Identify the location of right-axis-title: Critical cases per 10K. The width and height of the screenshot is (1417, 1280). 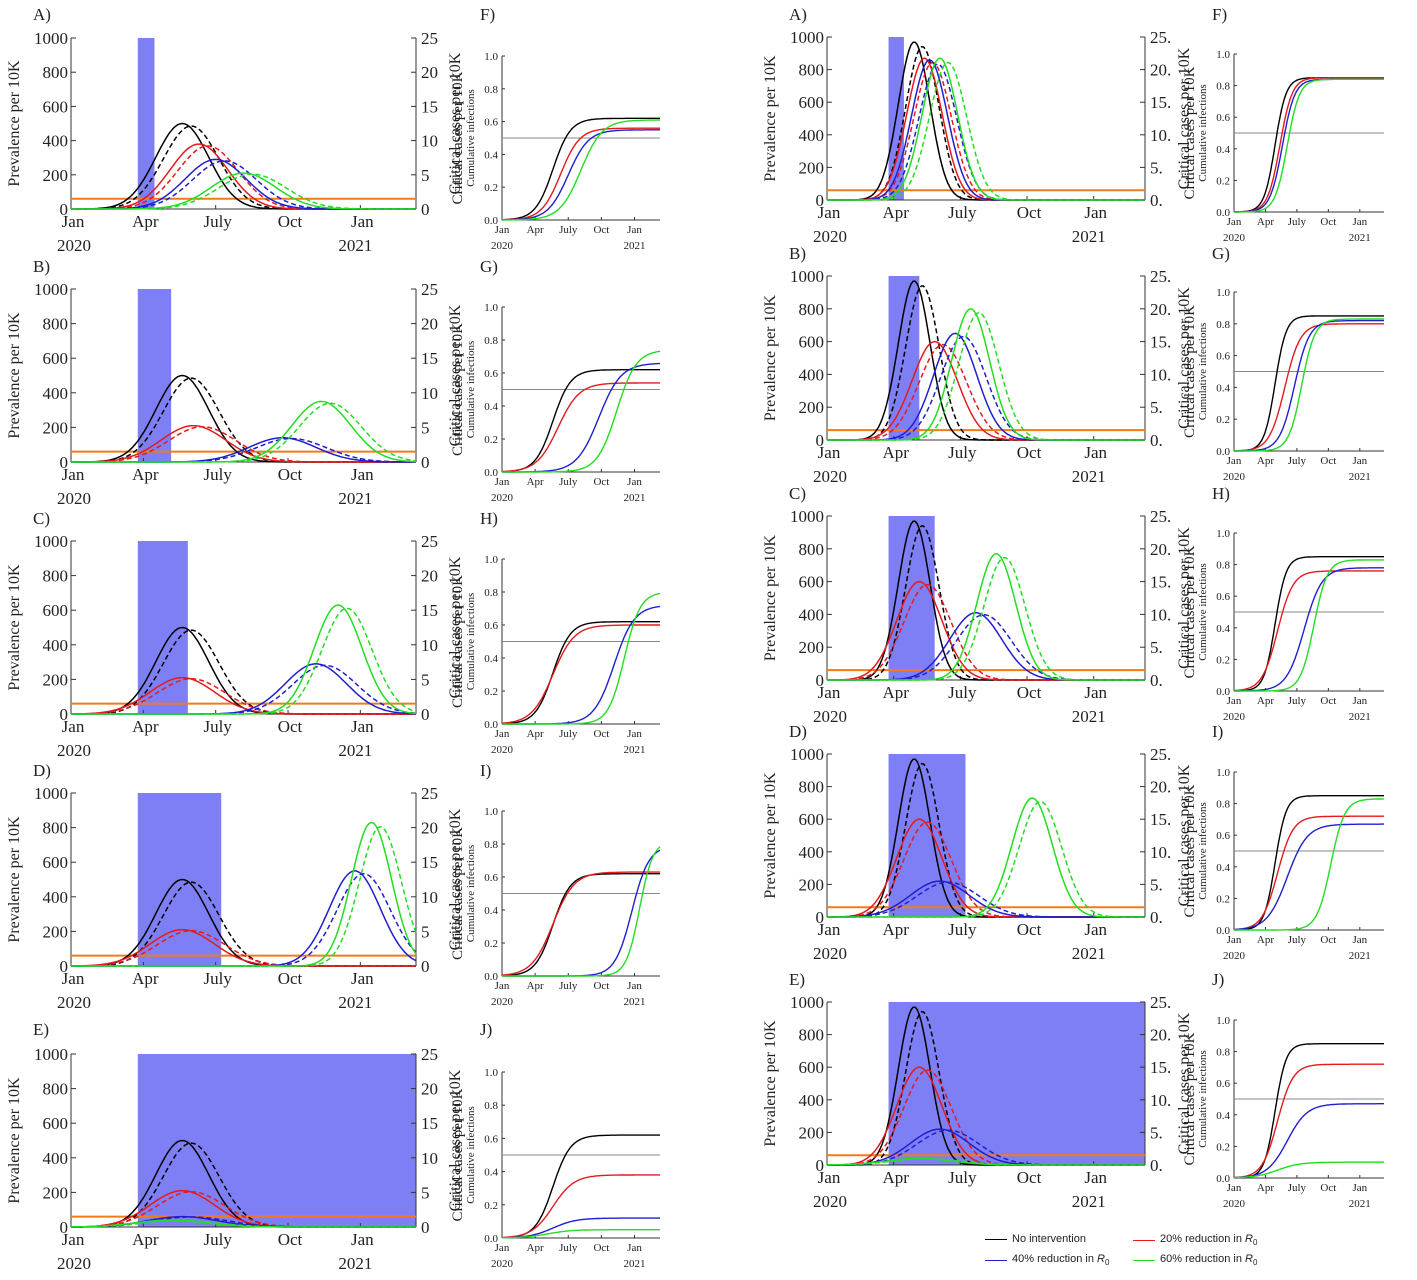
(1184, 835).